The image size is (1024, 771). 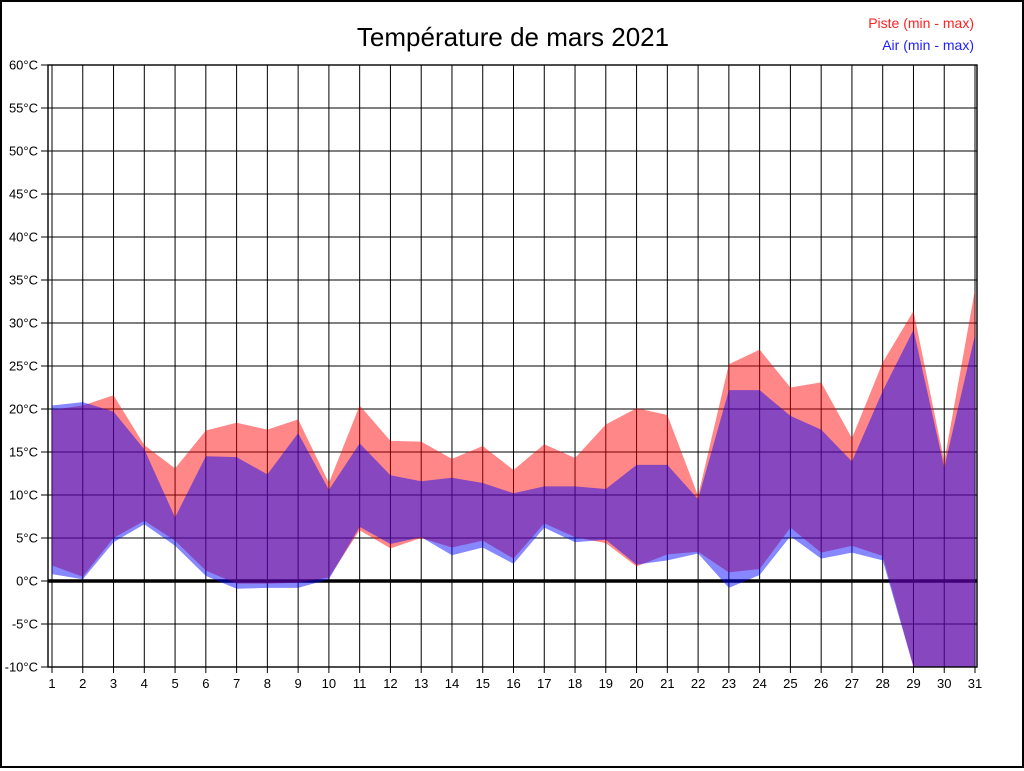 What do you see at coordinates (51, 683) in the screenshot?
I see `x-tick-label: 1` at bounding box center [51, 683].